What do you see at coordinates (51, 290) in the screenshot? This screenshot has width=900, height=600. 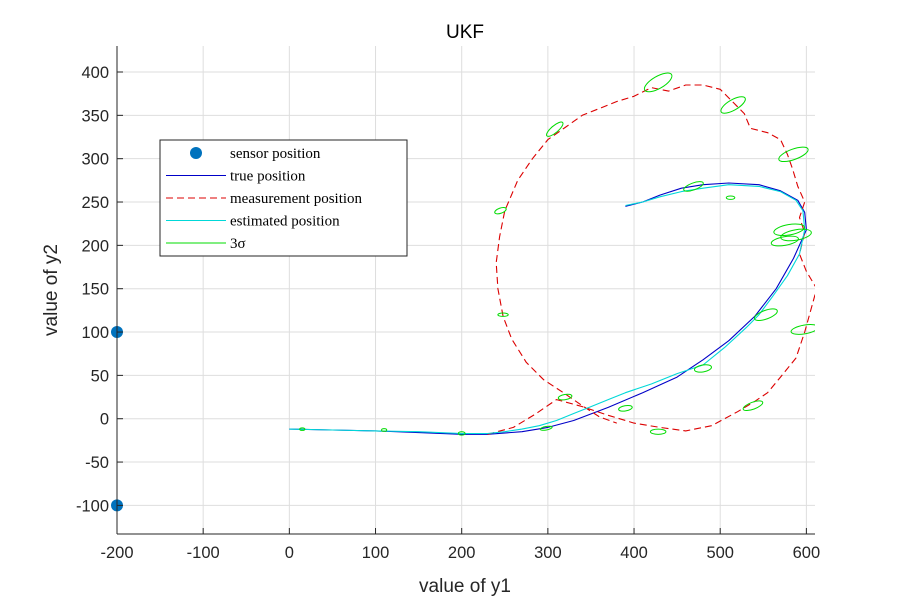 I see `y-axis-label: value of y2` at bounding box center [51, 290].